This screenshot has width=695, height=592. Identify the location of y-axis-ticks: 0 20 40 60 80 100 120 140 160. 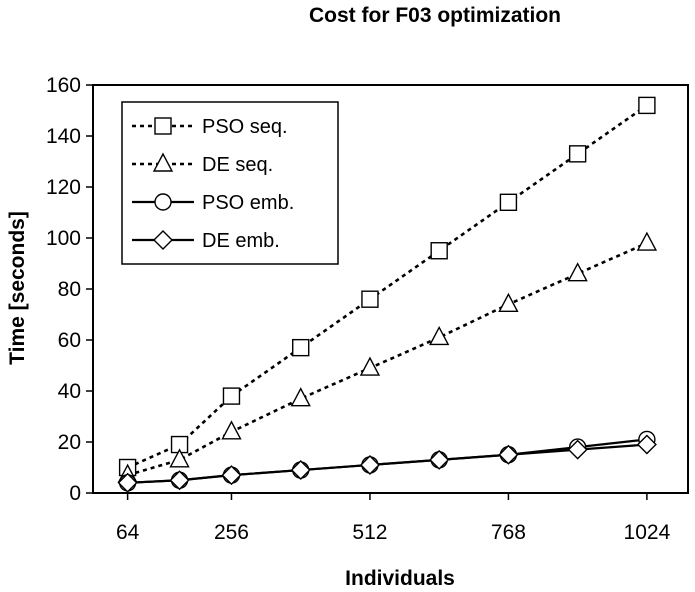
(69, 289).